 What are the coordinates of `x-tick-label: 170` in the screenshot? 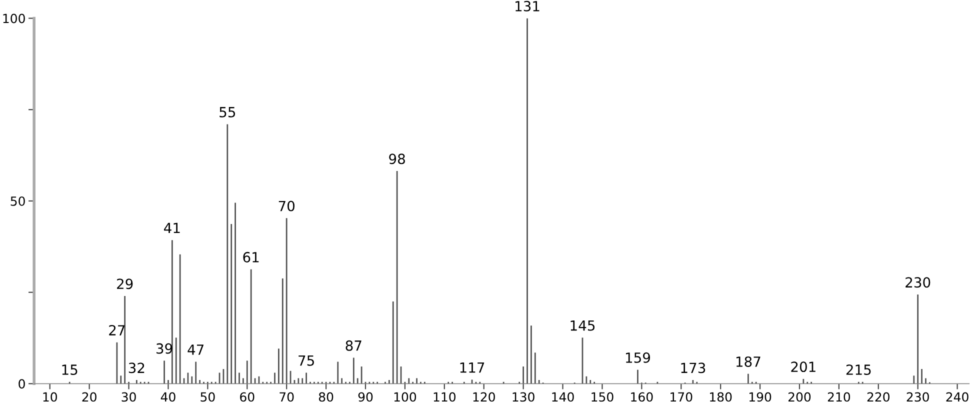 It's located at (681, 397).